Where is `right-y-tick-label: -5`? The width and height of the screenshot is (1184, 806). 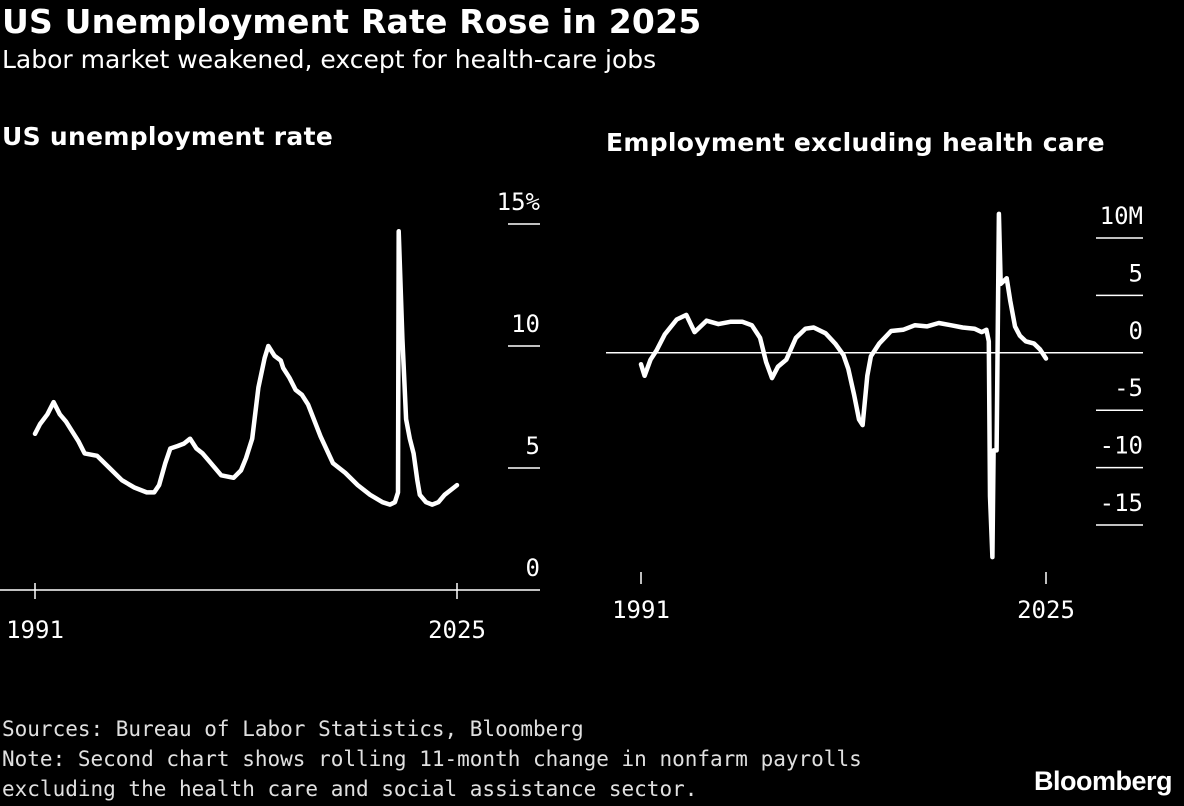 right-y-tick-label: -5 is located at coordinates (1128, 388).